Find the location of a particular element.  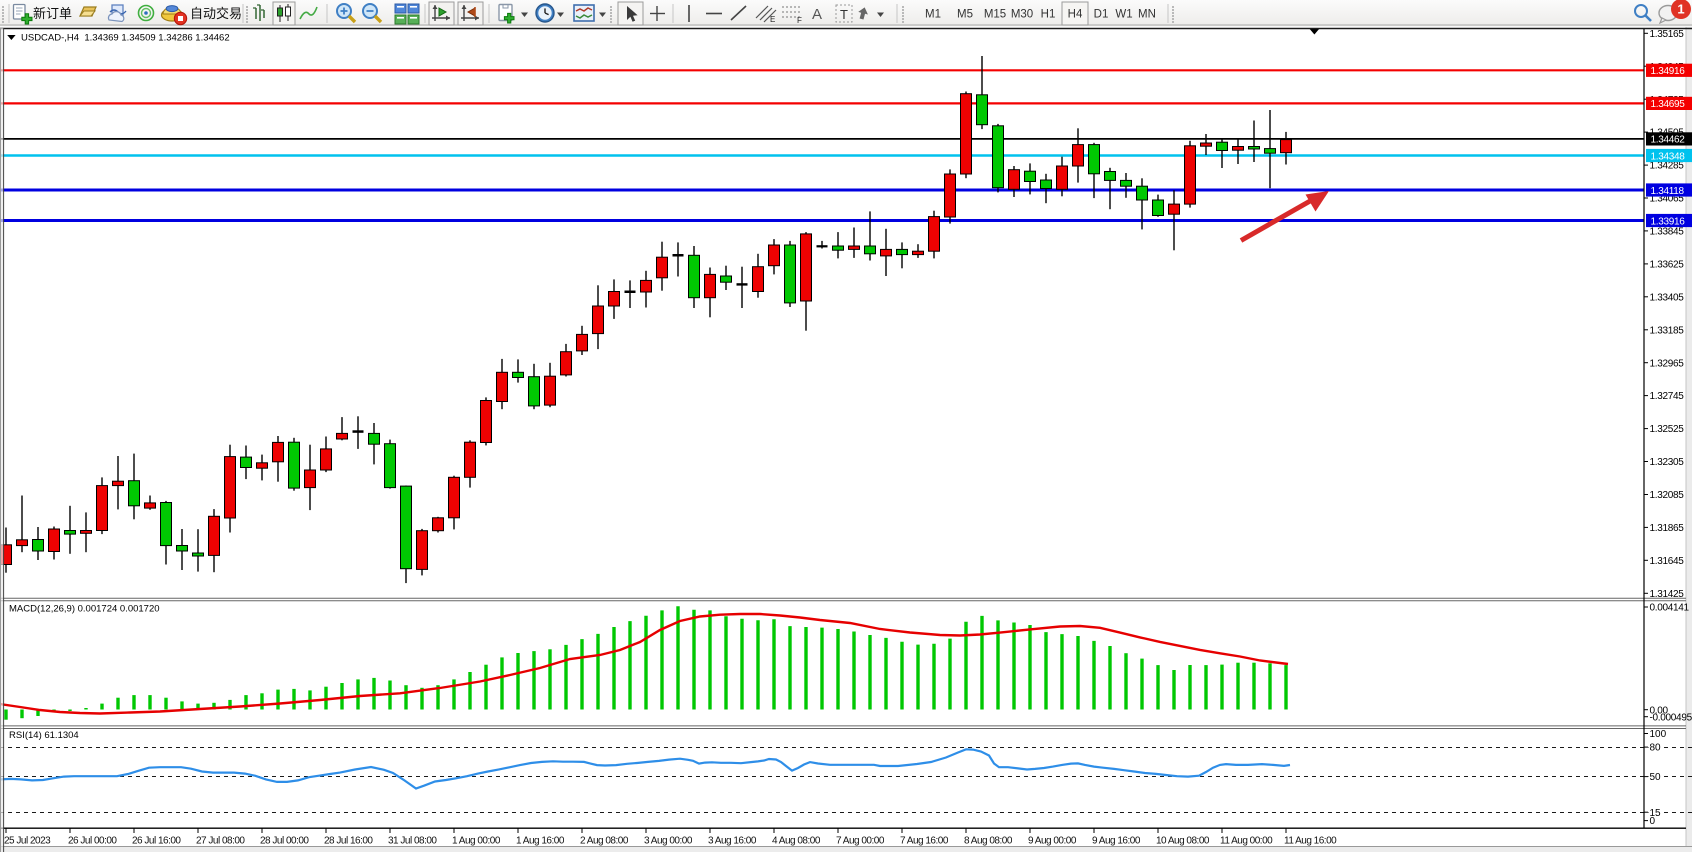

svg-text: M30 is located at coordinates (1022, 15).